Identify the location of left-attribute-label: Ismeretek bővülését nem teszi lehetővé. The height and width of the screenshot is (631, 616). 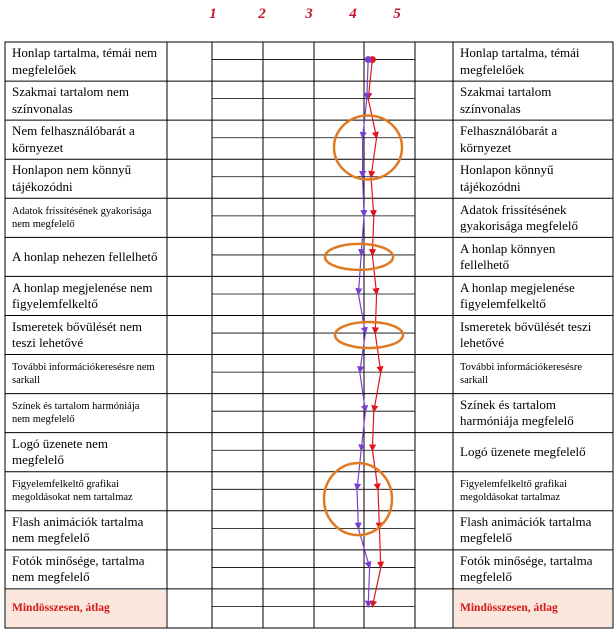
(77, 334).